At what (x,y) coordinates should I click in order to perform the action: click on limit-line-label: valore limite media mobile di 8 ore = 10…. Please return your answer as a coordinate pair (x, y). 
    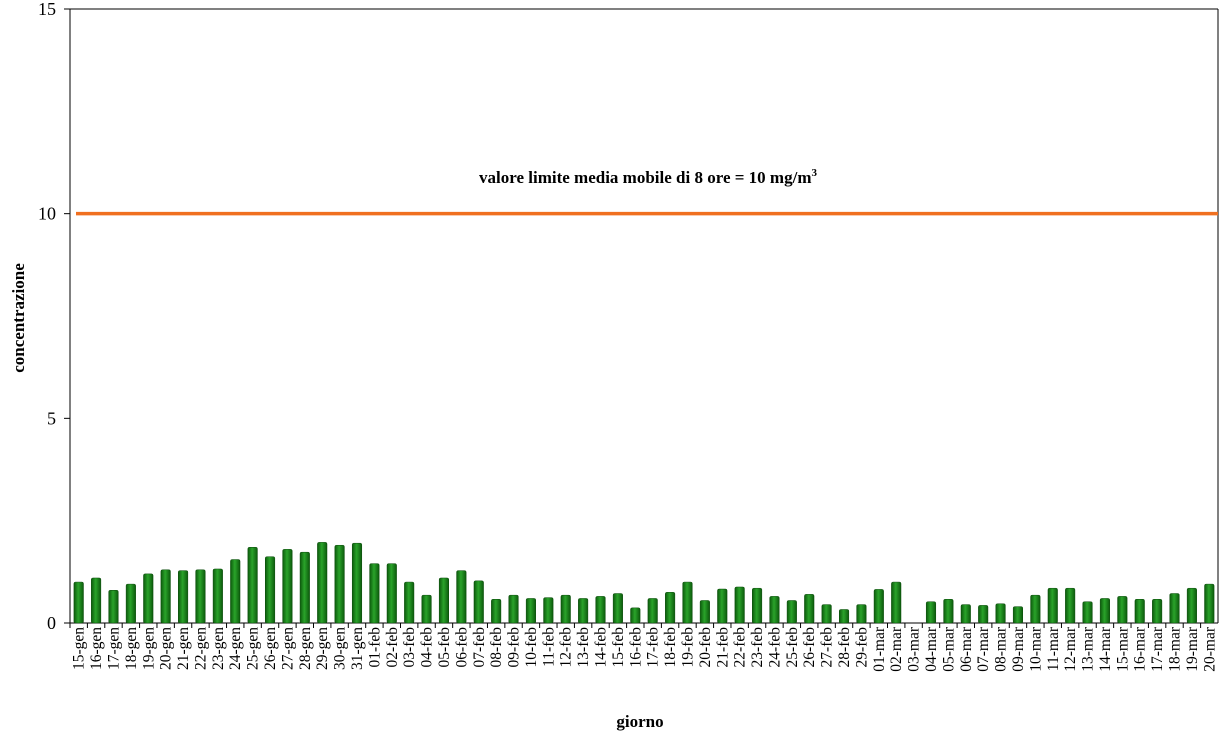
    Looking at the image, I should click on (648, 177).